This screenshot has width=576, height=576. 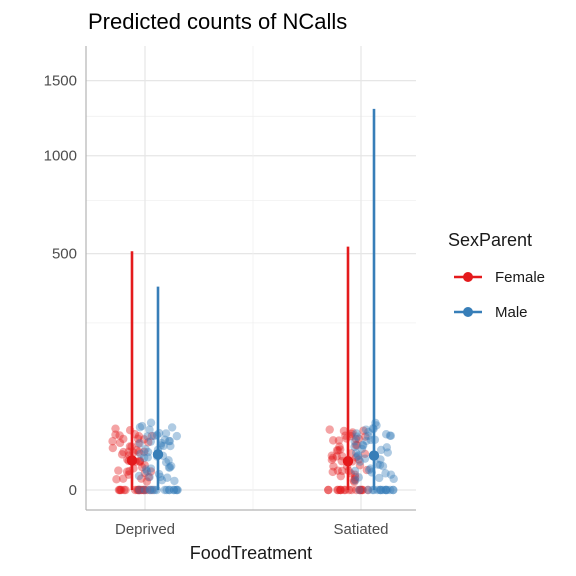 I want to click on legend-key-point, so click(x=468, y=312).